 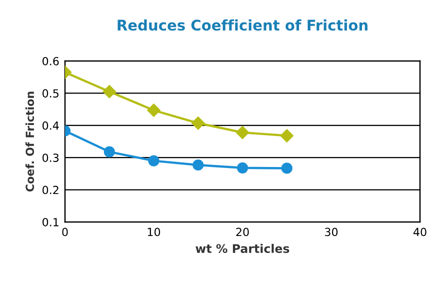 I want to click on x-tick-label: 0, so click(x=65, y=232).